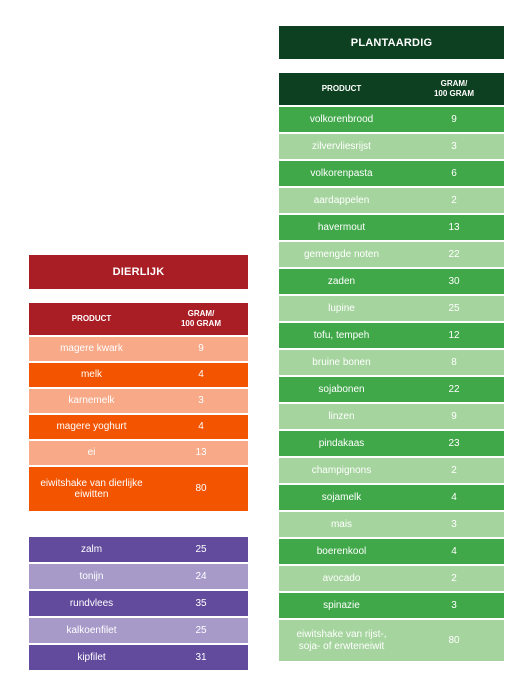 The width and height of the screenshot is (531, 682). What do you see at coordinates (391, 416) in the screenshot?
I see `table-row: linzen 9` at bounding box center [391, 416].